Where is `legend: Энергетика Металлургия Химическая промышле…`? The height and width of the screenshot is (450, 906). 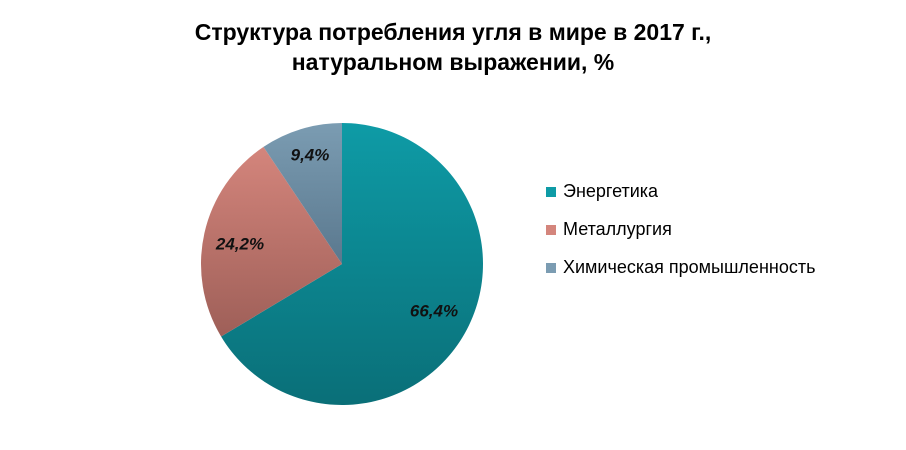 legend: Энергетика Металлургия Химическая промышле… is located at coordinates (680, 229).